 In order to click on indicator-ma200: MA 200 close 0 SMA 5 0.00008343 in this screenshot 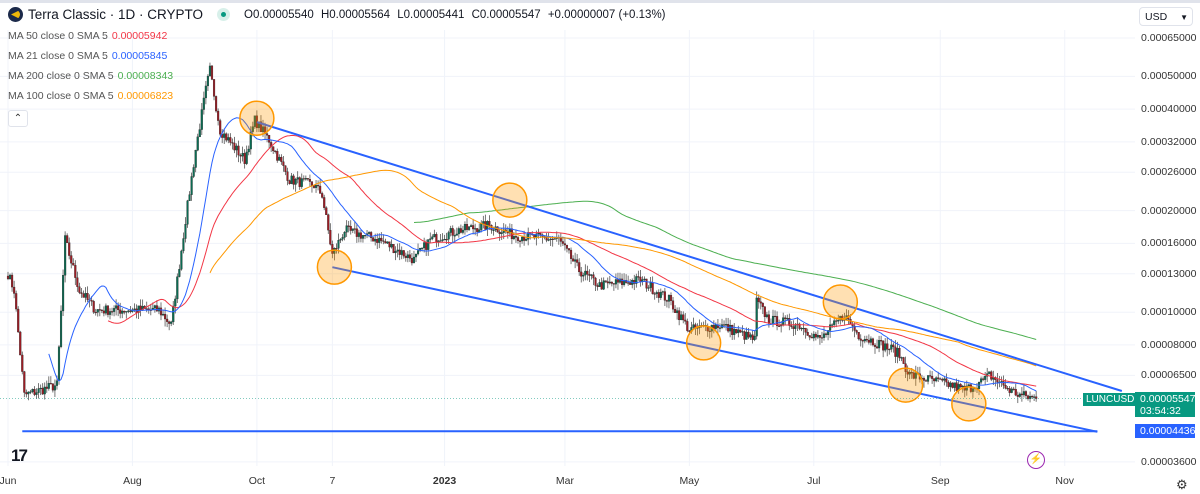, I will do `click(90, 76)`.